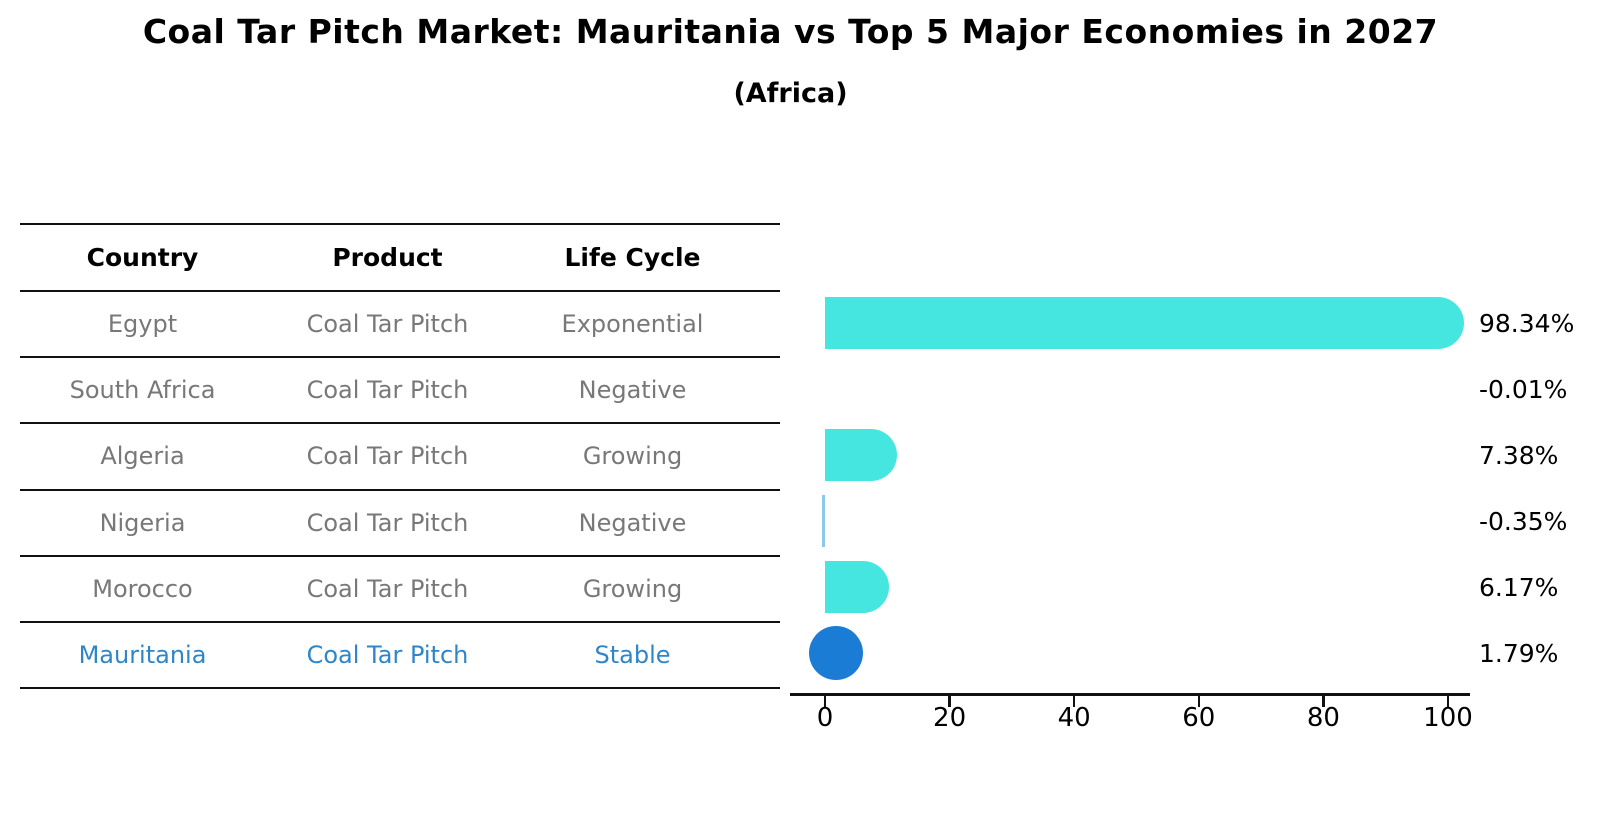  Describe the element at coordinates (1527, 323) in the screenshot. I see `bar-value-label: 98.34%` at that location.